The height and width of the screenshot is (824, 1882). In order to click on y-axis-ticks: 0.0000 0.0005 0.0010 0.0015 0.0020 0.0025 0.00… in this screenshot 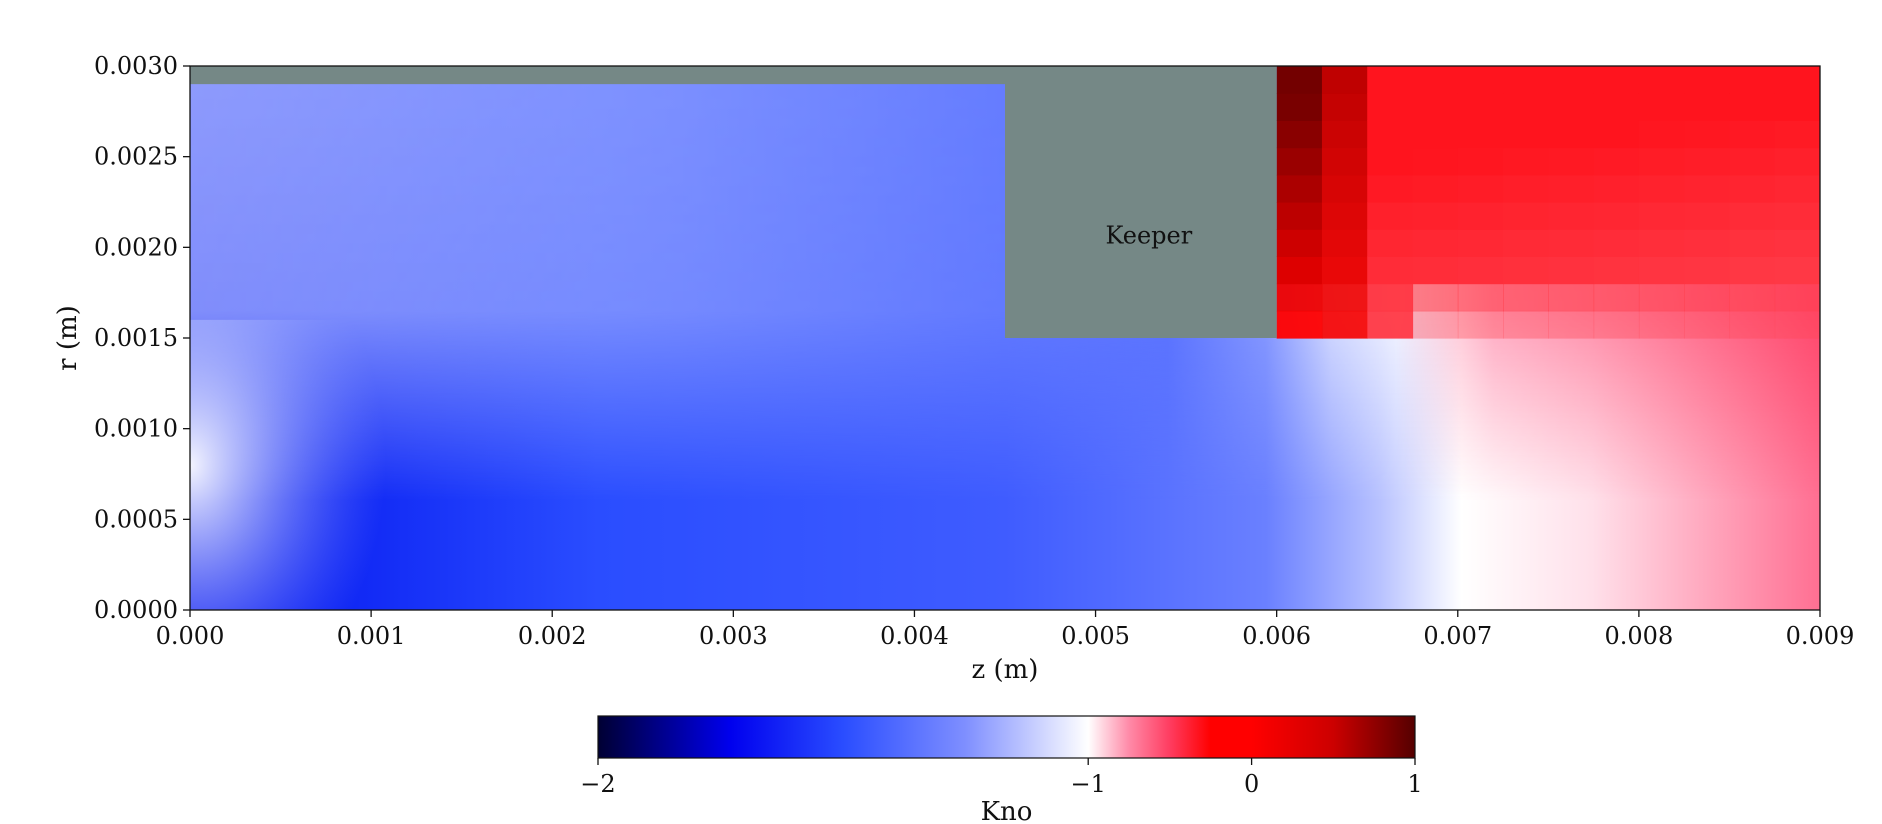, I will do `click(142, 338)`.